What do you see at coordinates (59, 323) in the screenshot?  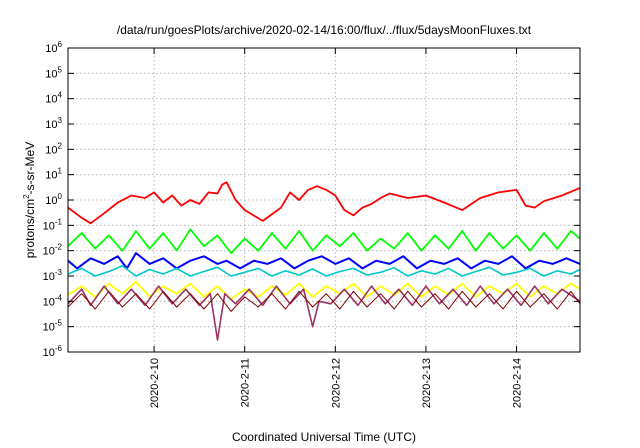 I see `y-tick-label-exp: -5` at bounding box center [59, 323].